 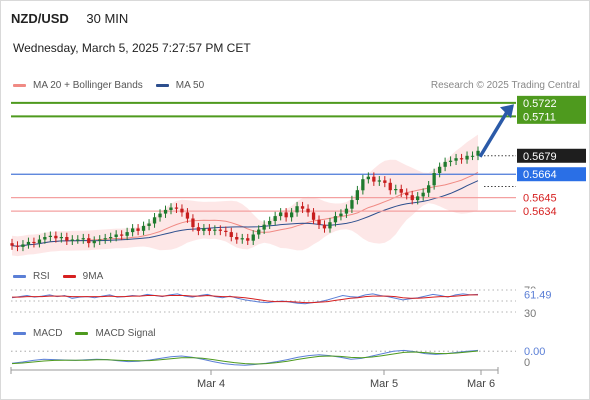 What do you see at coordinates (37, 333) in the screenshot?
I see `legend-item-macd: MACD` at bounding box center [37, 333].